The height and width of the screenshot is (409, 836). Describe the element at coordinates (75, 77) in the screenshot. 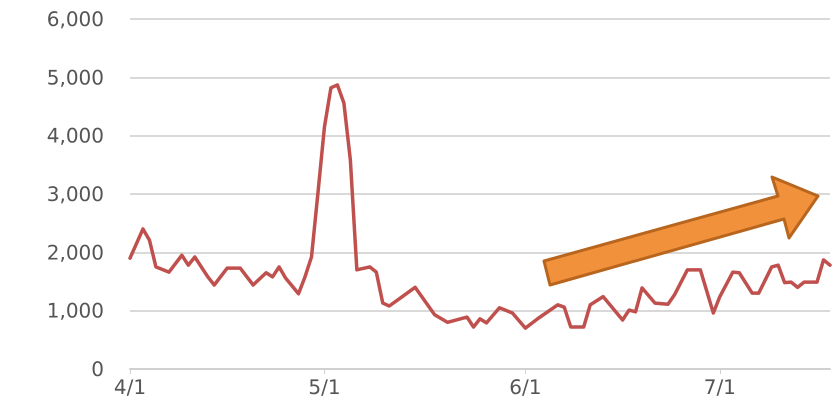

I see `y-tick-label: 5,000` at that location.